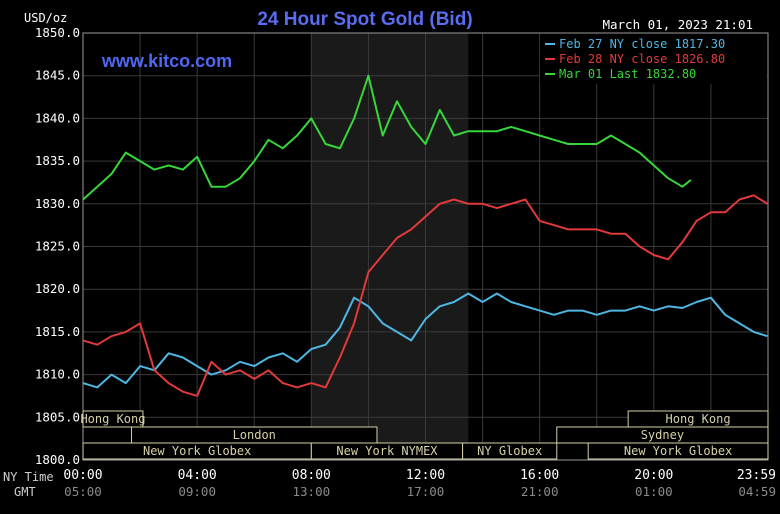 This screenshot has height=514, width=780. I want to click on x-tick-label-gmt: 17:00, so click(426, 491).